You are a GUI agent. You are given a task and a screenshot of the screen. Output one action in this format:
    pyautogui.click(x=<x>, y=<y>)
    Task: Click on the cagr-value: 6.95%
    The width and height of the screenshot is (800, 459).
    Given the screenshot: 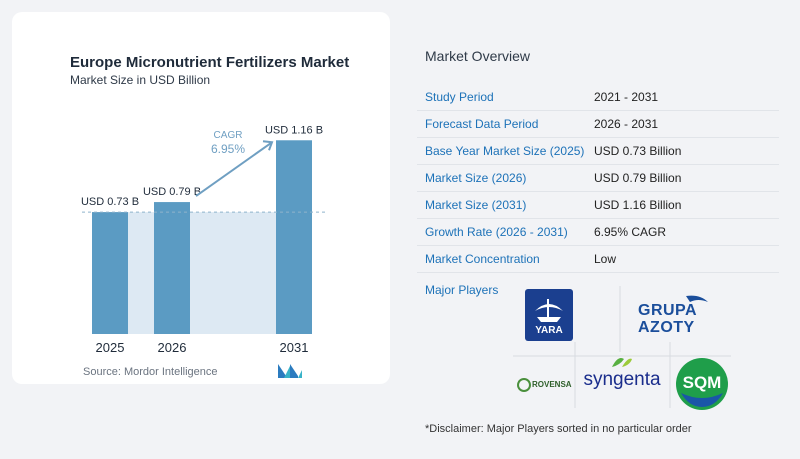 What is the action you would take?
    pyautogui.click(x=228, y=149)
    